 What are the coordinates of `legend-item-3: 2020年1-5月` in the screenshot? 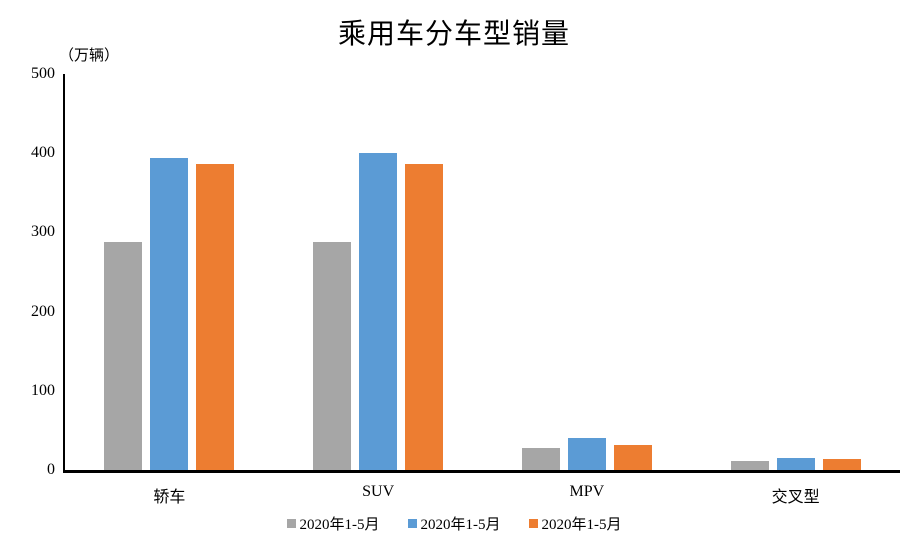 It's located at (575, 523).